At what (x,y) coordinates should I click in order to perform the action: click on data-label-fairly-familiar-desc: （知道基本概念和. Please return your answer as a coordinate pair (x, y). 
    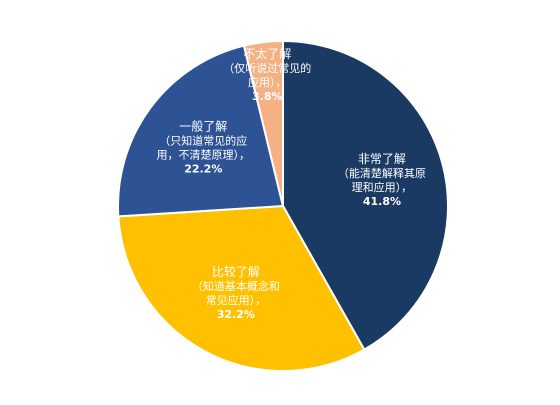
    Looking at the image, I should click on (236, 286).